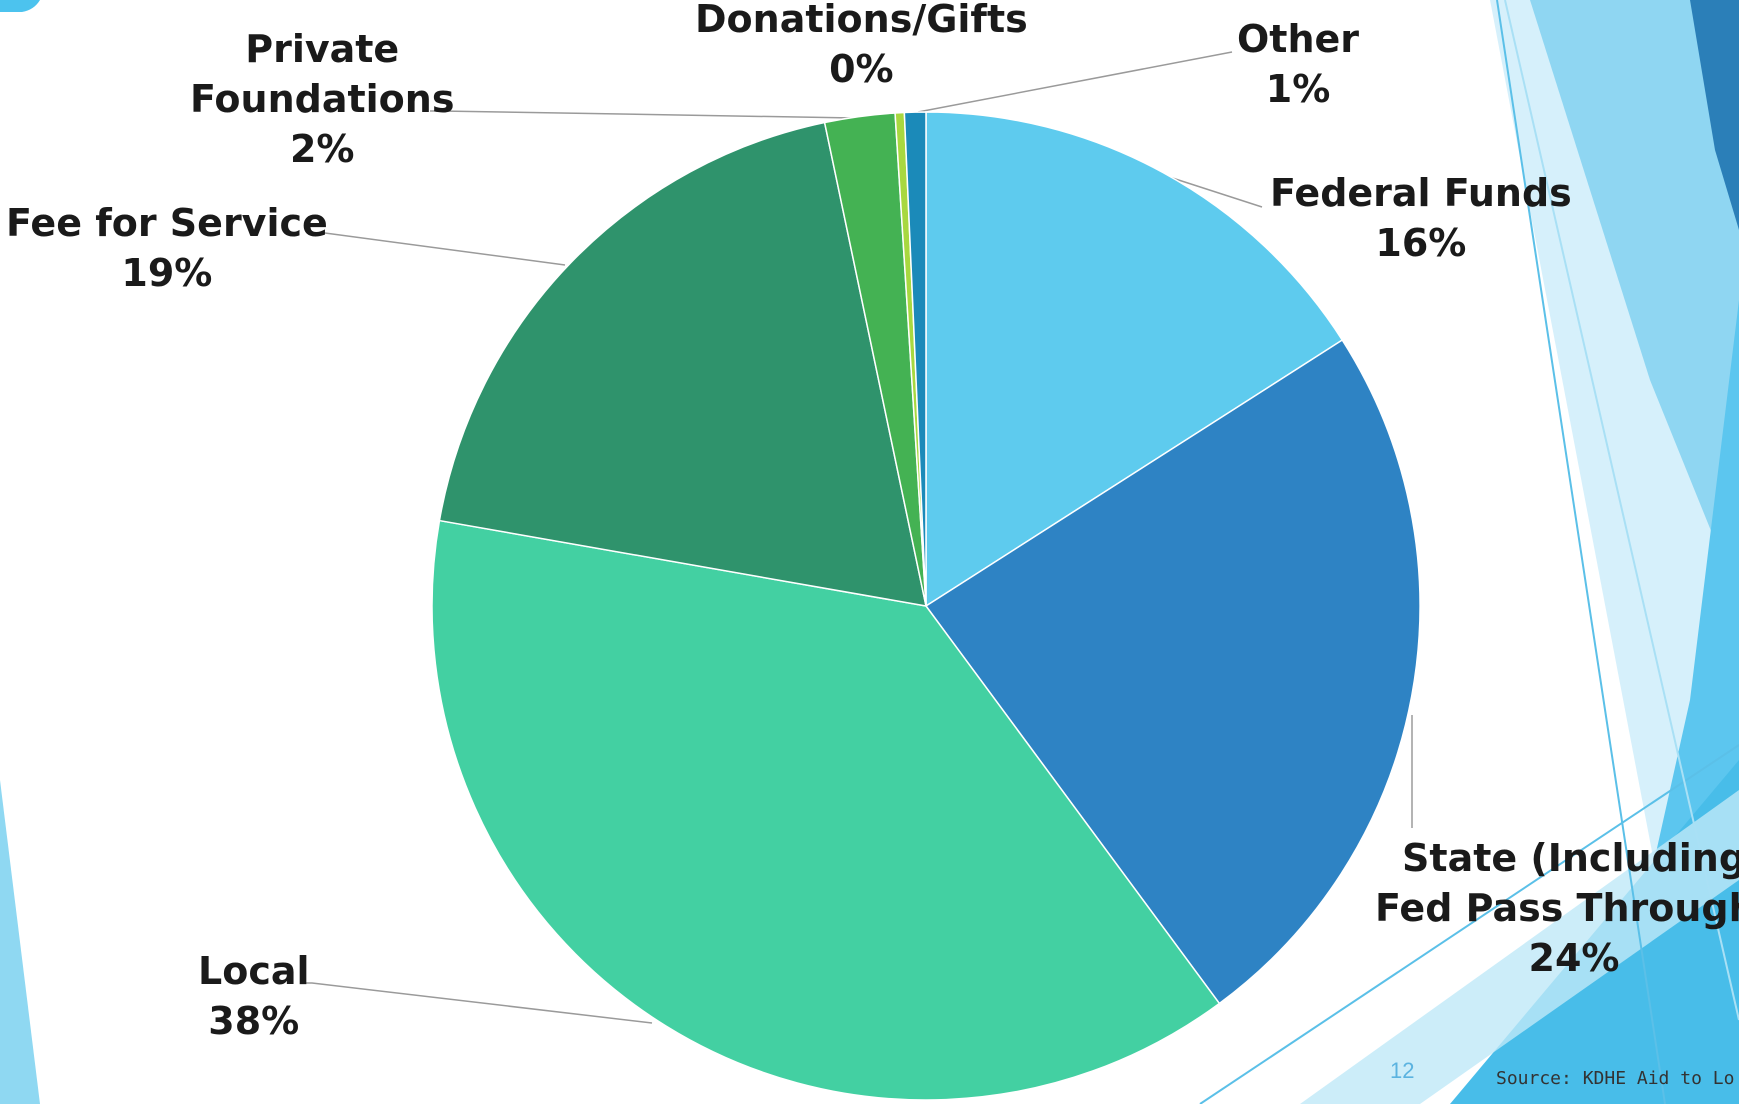  What do you see at coordinates (1714, 115) in the screenshot?
I see `right-facet-dark` at bounding box center [1714, 115].